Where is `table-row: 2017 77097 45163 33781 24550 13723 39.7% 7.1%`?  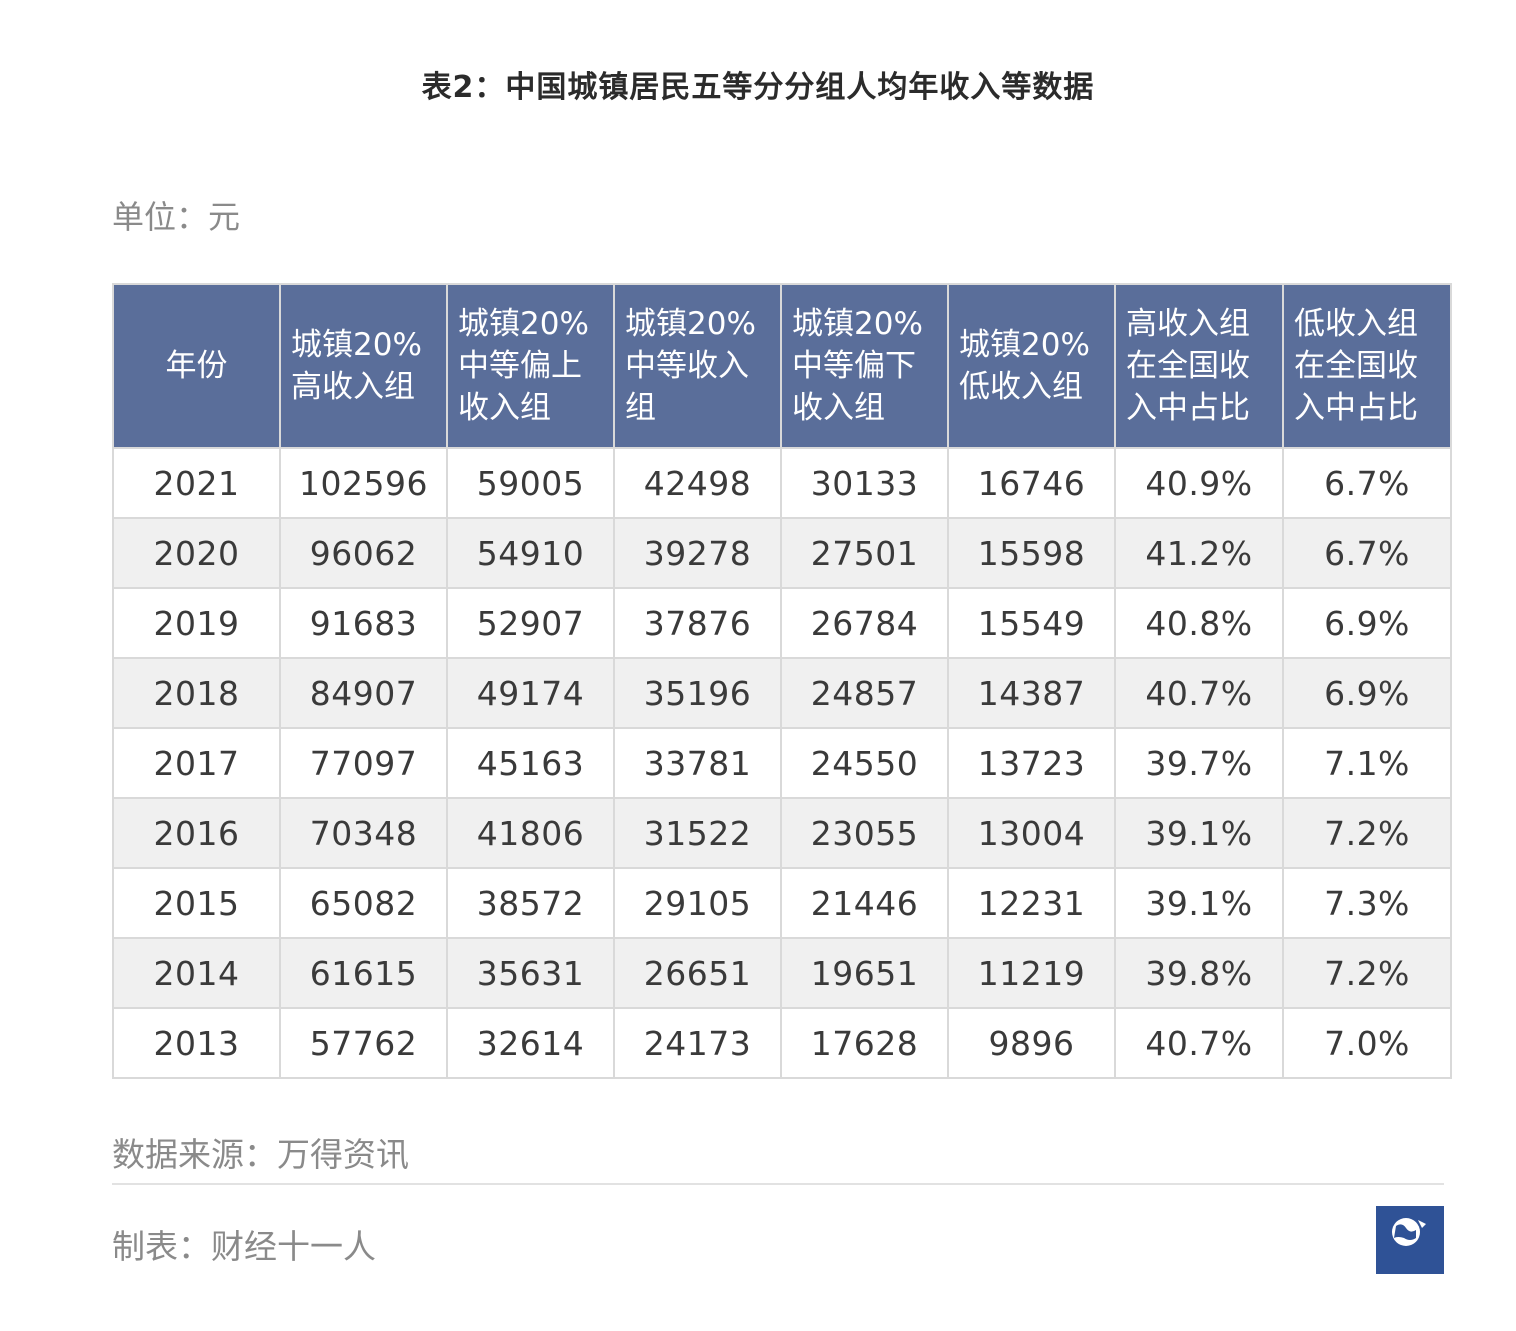 table-row: 2017 77097 45163 33781 24550 13723 39.7% 7.1% is located at coordinates (782, 763).